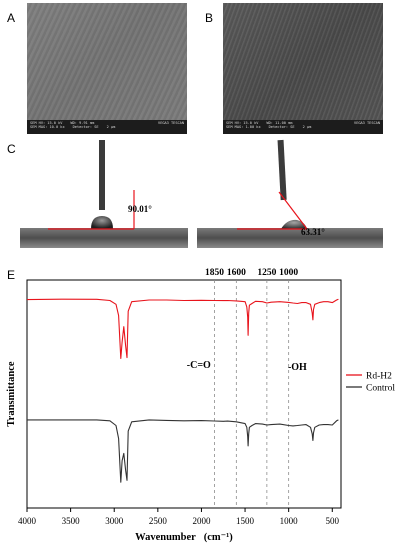 The height and width of the screenshot is (550, 411). What do you see at coordinates (171, 123) in the screenshot?
I see `sem-vega-a: VEGA3 TESCAN` at bounding box center [171, 123].